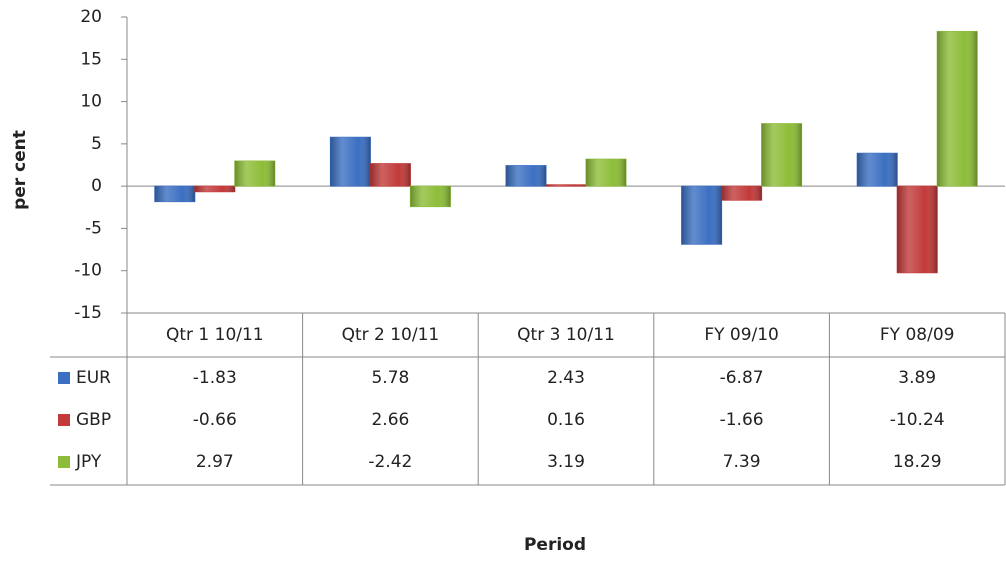 Image resolution: width=1006 pixels, height=561 pixels. I want to click on y-tick-label: 5, so click(96, 144).